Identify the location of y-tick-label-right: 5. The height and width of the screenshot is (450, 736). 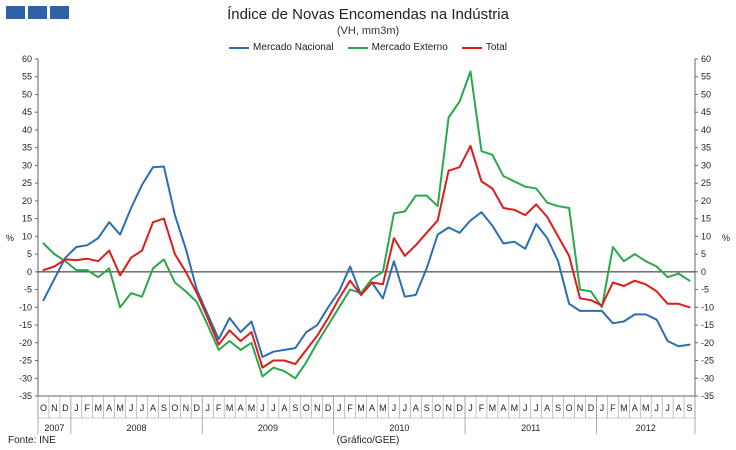
(703, 254).